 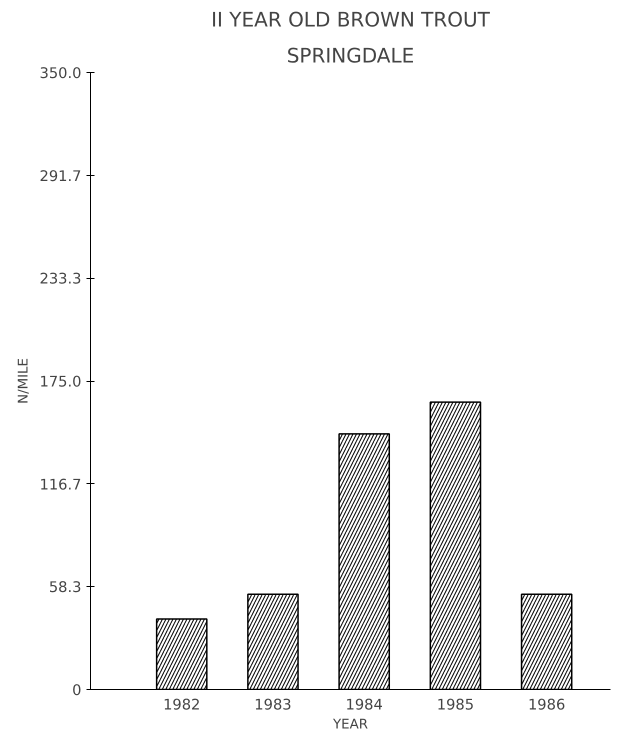 I want to click on y-tick-label: 0, so click(x=77, y=690).